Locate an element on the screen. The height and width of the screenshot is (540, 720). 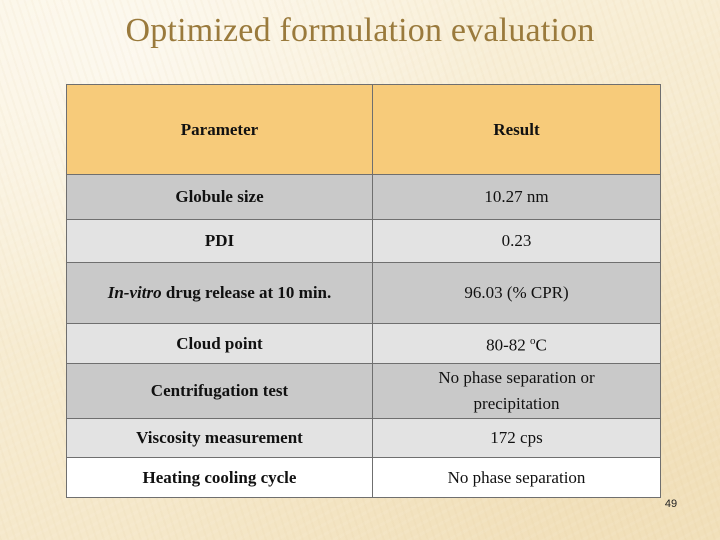
param-cell: In-vitro drug release at 10 min. is located at coordinates (219, 293).